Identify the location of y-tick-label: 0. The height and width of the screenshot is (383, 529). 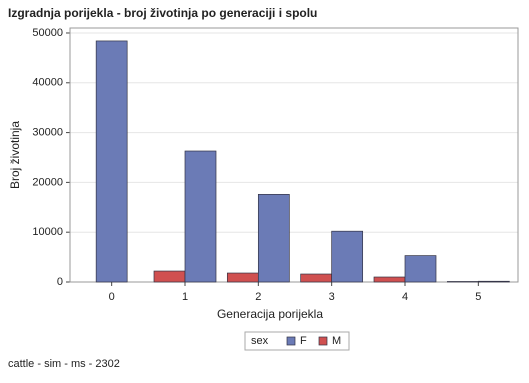
(60, 282).